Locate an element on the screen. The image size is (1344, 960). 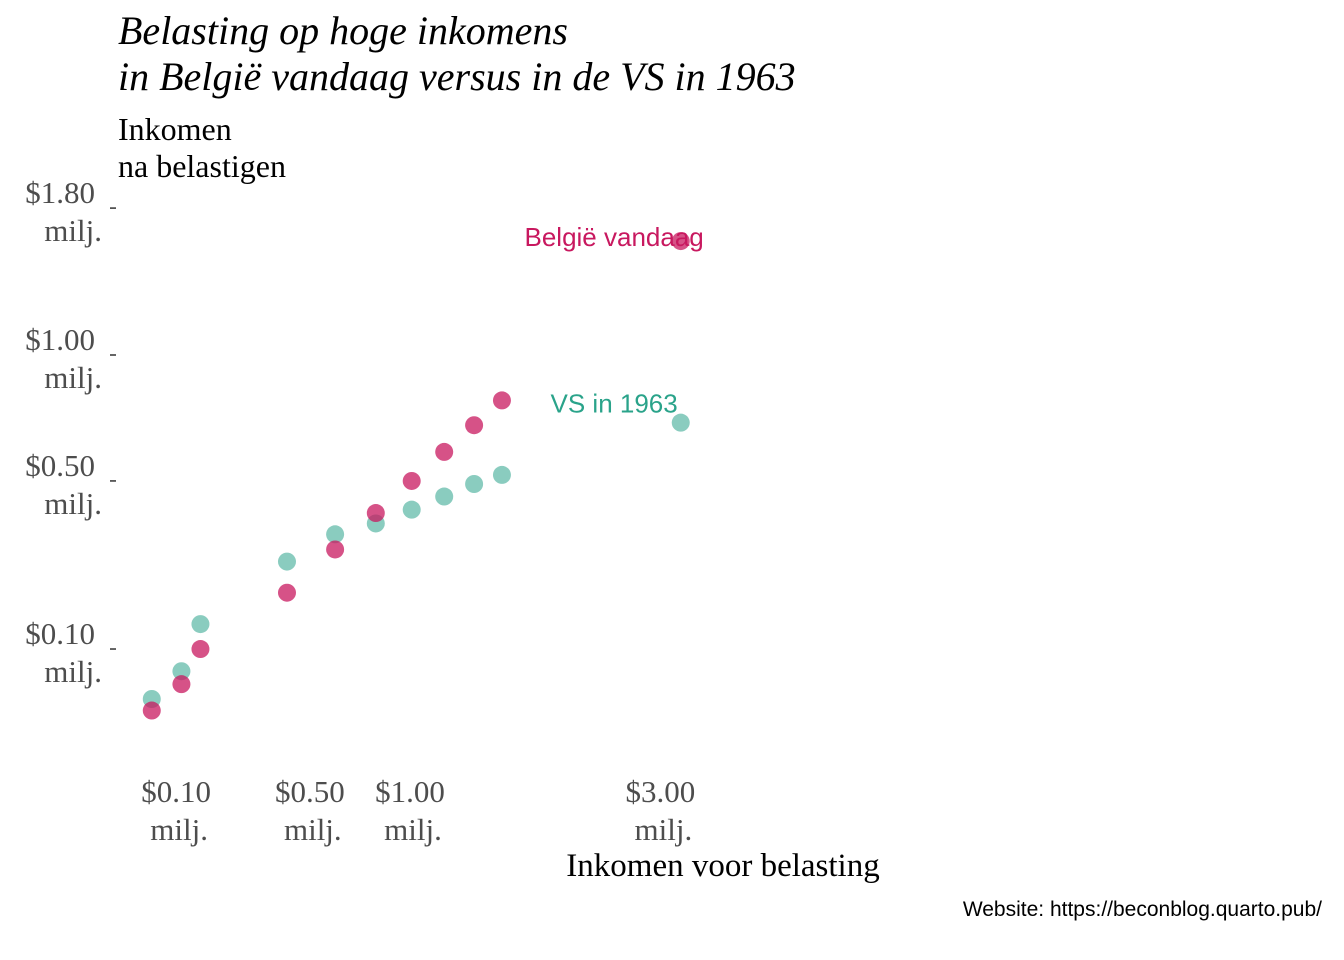
y-tick-label: $1.00 is located at coordinates (60, 339).